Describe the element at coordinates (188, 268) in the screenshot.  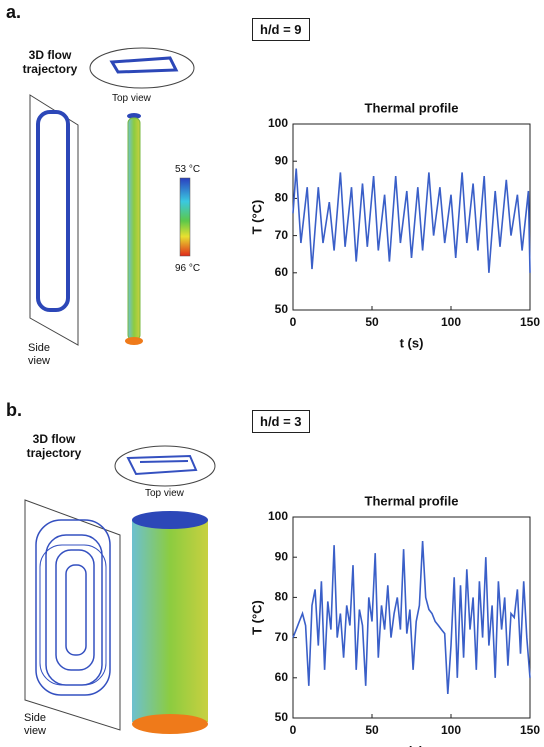
I see `colorbar-label: 96 °C` at that location.